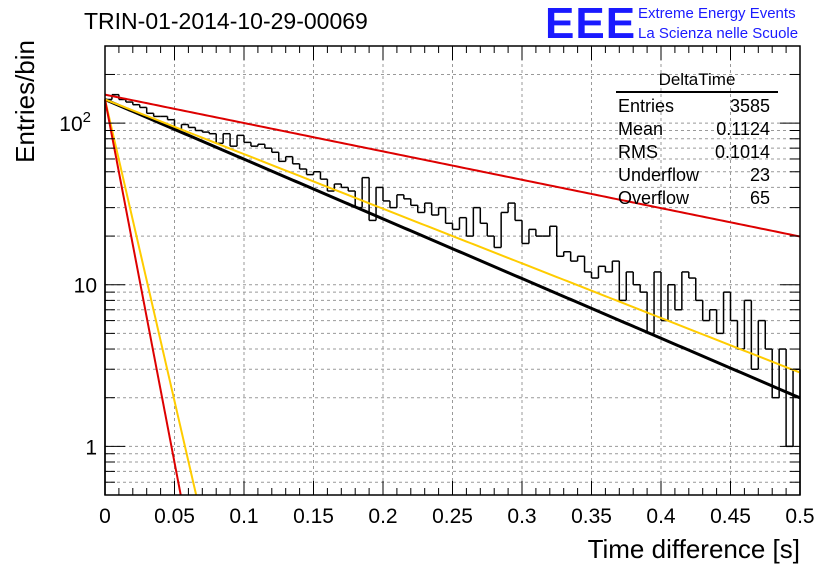 Image resolution: width=836 pixels, height=572 pixels. What do you see at coordinates (694, 549) in the screenshot?
I see `x-axis-label: Time difference [s]` at bounding box center [694, 549].